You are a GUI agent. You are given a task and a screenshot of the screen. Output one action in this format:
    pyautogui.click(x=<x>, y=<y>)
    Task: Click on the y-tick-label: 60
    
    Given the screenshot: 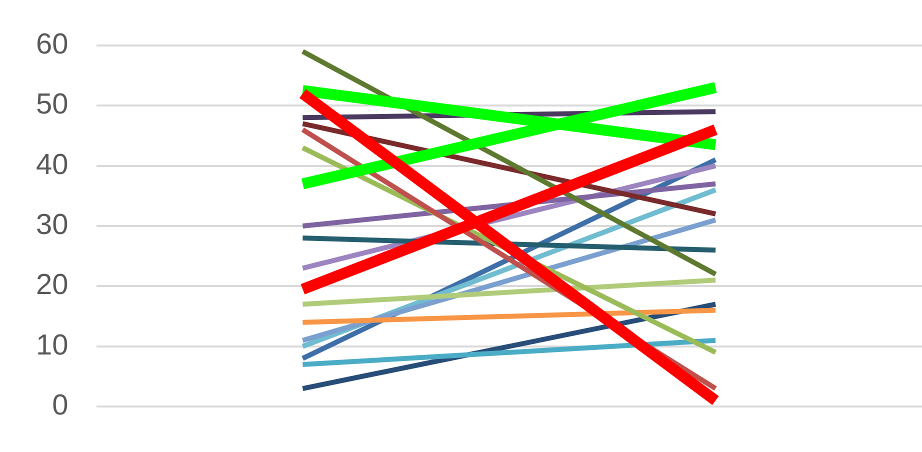 What is the action you would take?
    pyautogui.click(x=52, y=44)
    